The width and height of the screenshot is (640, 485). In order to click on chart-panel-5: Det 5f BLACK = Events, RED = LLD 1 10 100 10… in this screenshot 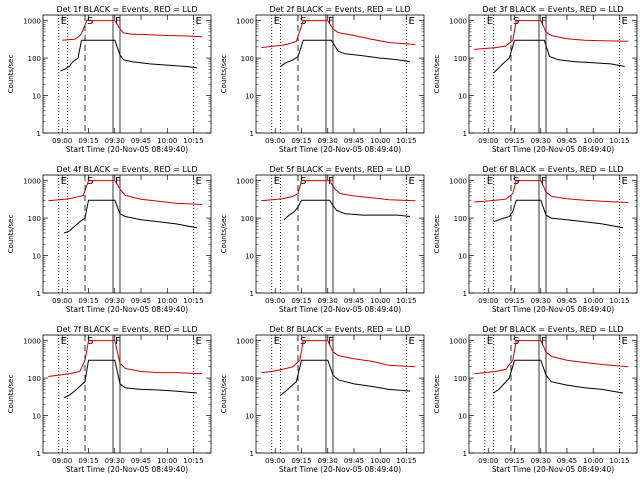, I will do `click(322, 239)`.